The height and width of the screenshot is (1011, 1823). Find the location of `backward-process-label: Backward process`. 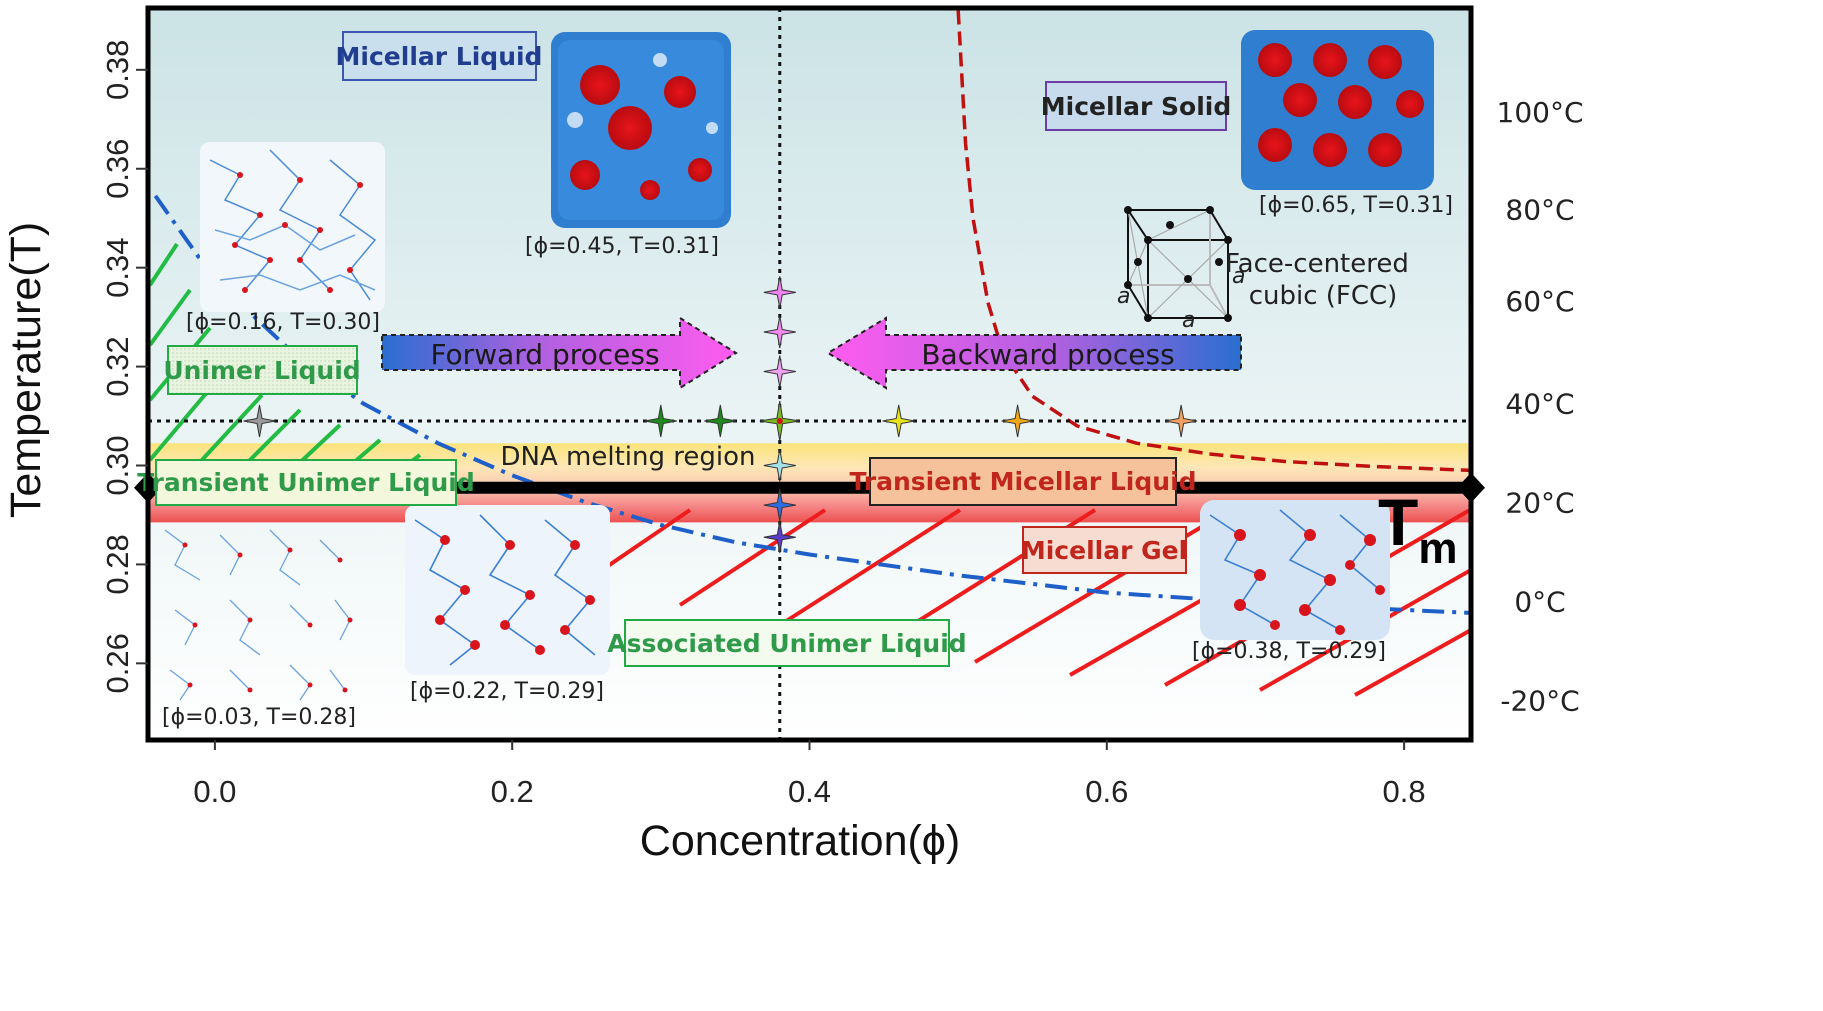

backward-process-label: Backward process is located at coordinates (1047, 354).